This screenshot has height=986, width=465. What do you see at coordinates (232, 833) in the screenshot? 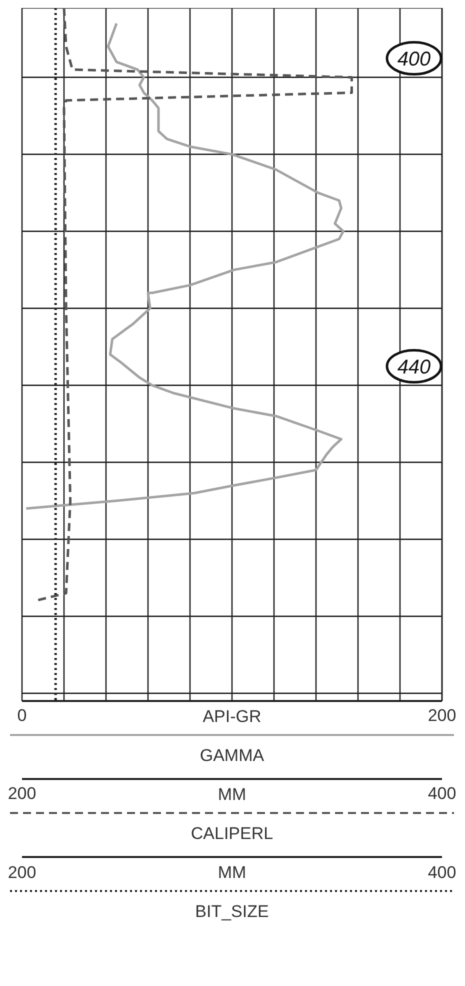
I see `text: CALIPERL` at bounding box center [232, 833].